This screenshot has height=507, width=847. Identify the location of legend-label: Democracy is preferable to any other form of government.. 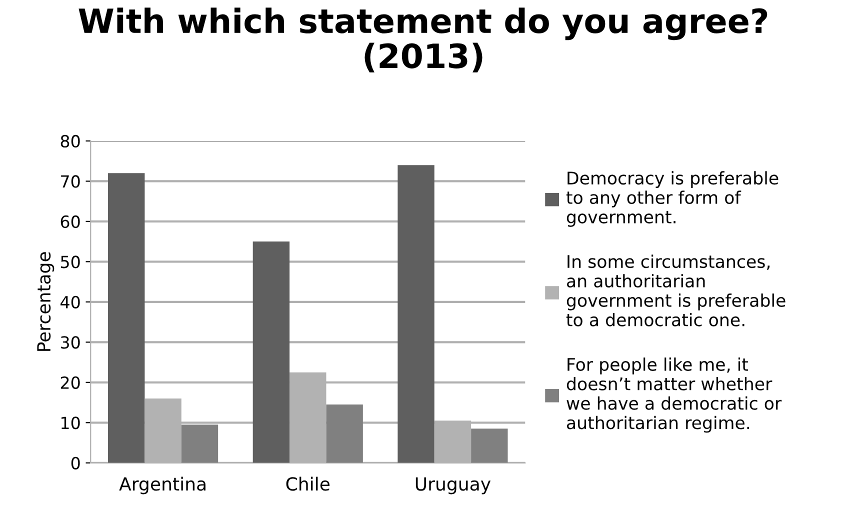
(672, 199).